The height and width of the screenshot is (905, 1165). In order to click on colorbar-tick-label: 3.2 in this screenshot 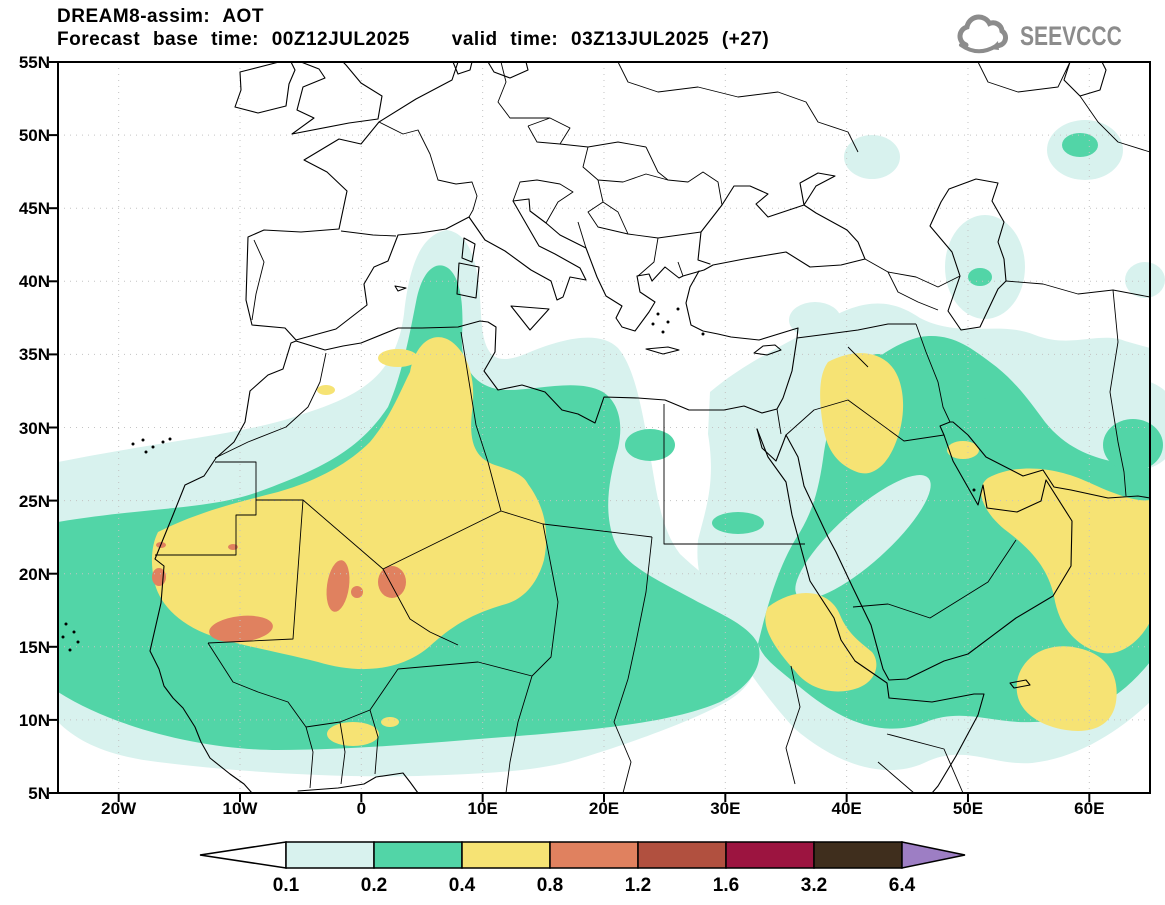, I will do `click(814, 885)`.